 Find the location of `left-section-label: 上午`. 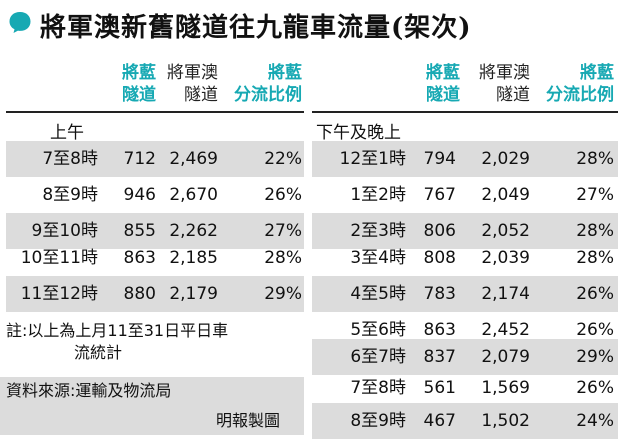

left-section-label: 上午 is located at coordinates (67, 133).